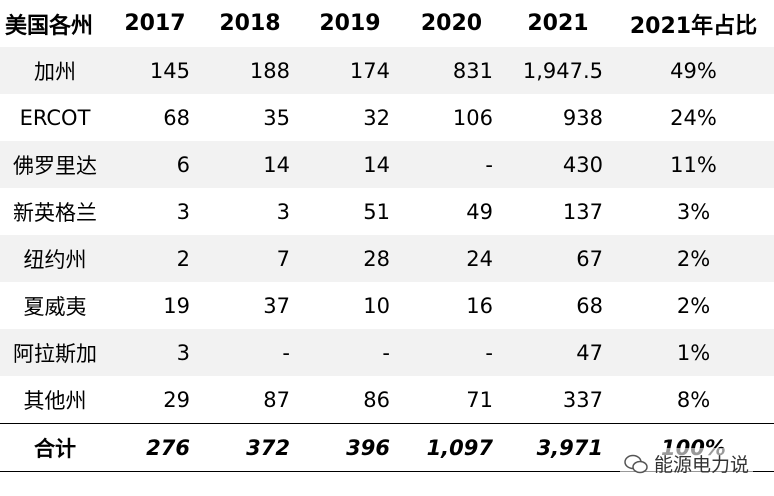 This screenshot has width=774, height=496. I want to click on cell: 49, so click(479, 211).